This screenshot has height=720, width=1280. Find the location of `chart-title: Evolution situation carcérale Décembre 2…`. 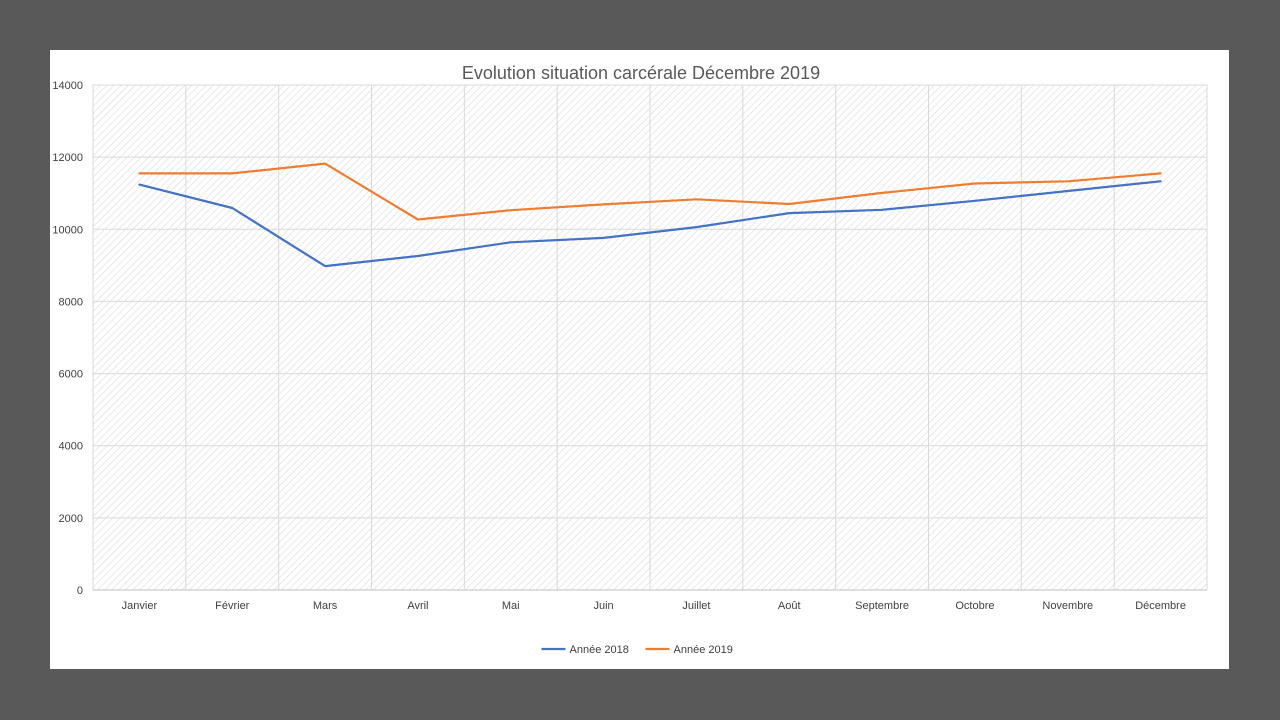

chart-title: Evolution situation carcérale Décembre 2… is located at coordinates (641, 73).